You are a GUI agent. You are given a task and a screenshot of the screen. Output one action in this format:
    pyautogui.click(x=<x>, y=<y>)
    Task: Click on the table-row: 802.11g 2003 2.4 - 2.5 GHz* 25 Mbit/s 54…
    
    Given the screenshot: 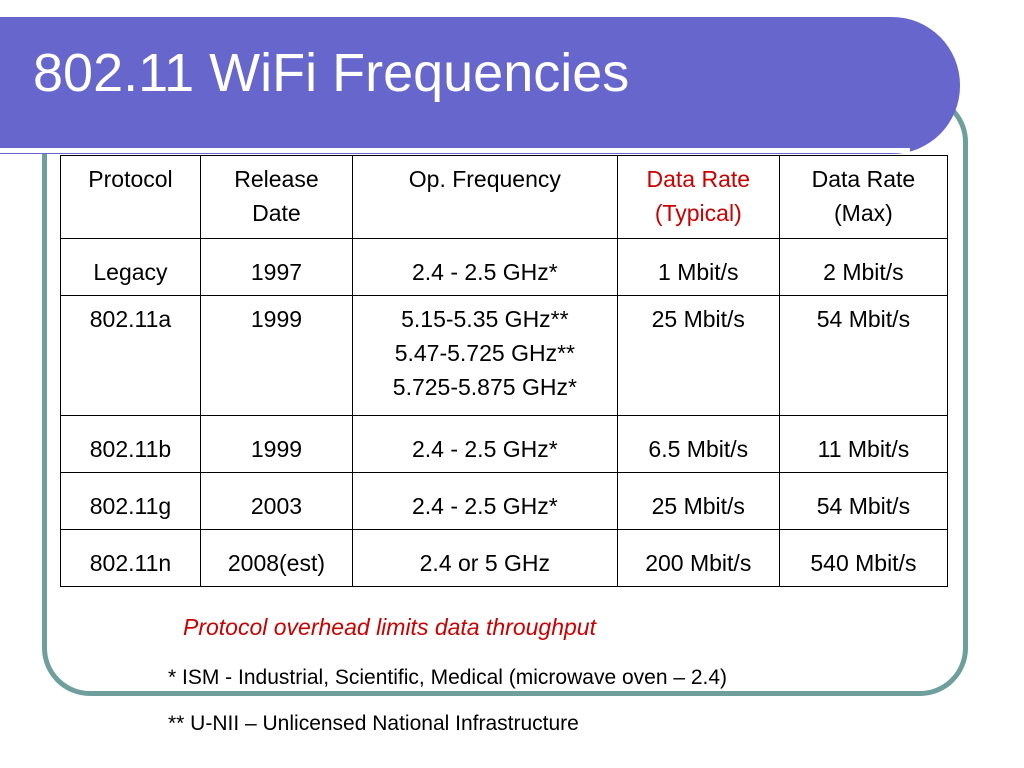 What is the action you would take?
    pyautogui.click(x=504, y=501)
    